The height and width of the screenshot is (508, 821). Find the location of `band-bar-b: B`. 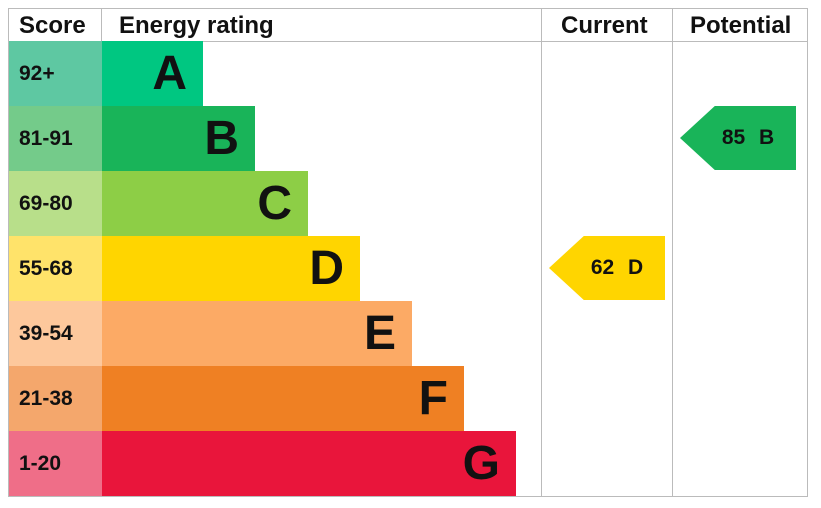

band-bar-b: B is located at coordinates (178, 138).